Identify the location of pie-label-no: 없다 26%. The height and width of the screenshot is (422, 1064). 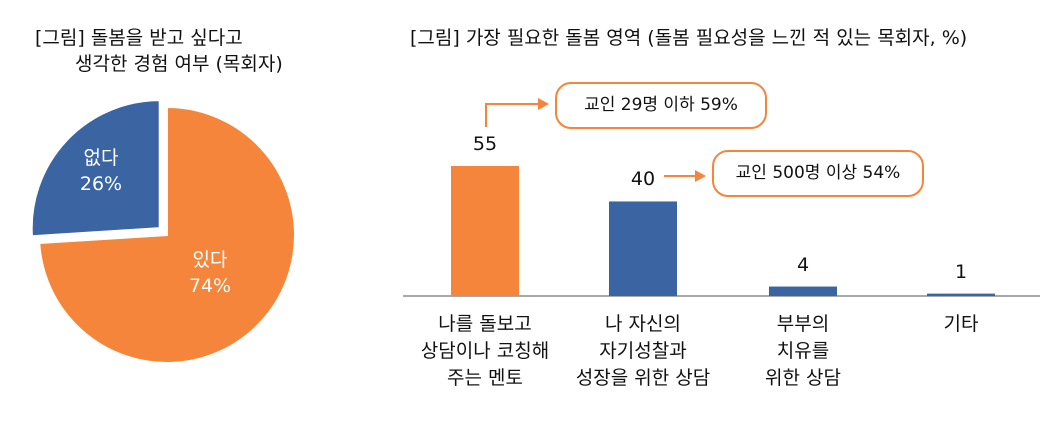
(101, 171).